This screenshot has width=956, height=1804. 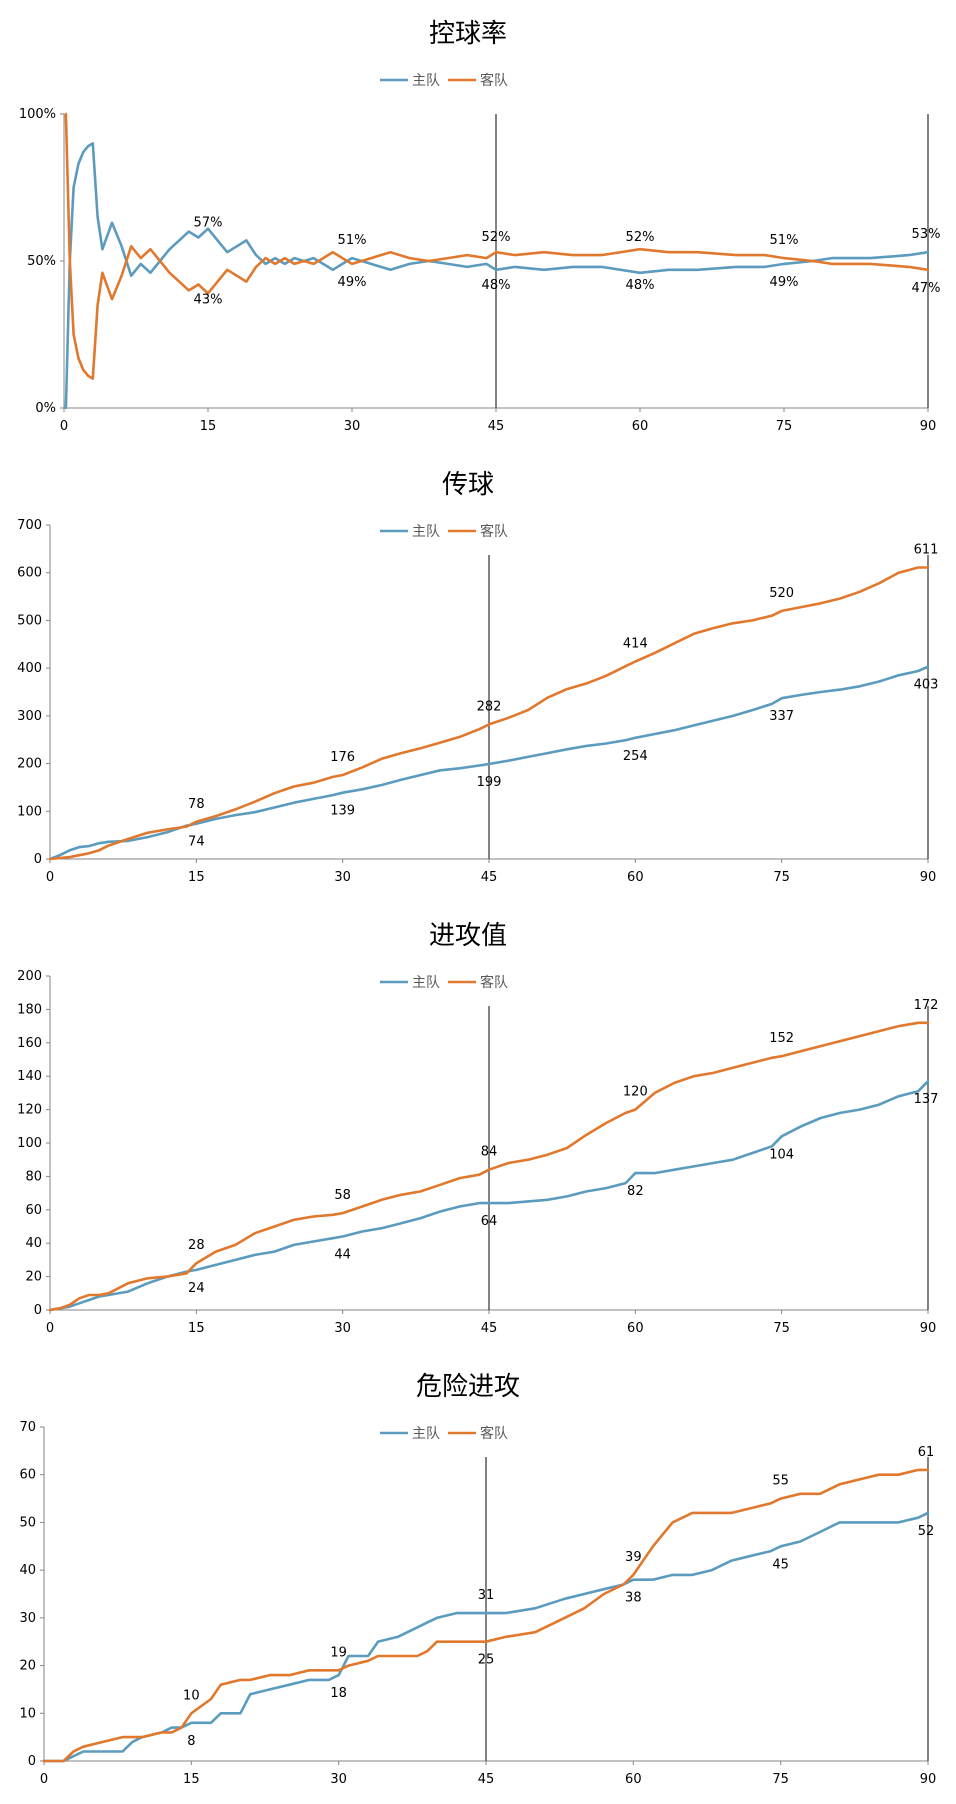 What do you see at coordinates (45, 408) in the screenshot?
I see `y-tick-label: 0%` at bounding box center [45, 408].